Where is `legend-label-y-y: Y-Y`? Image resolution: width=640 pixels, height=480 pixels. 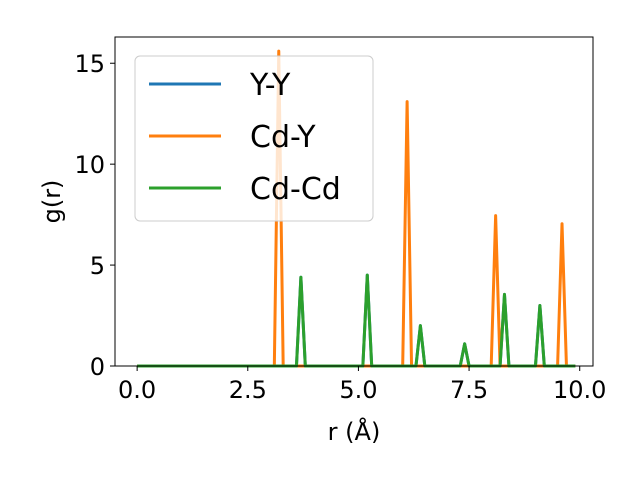
legend-label-y-y: Y-Y is located at coordinates (270, 85).